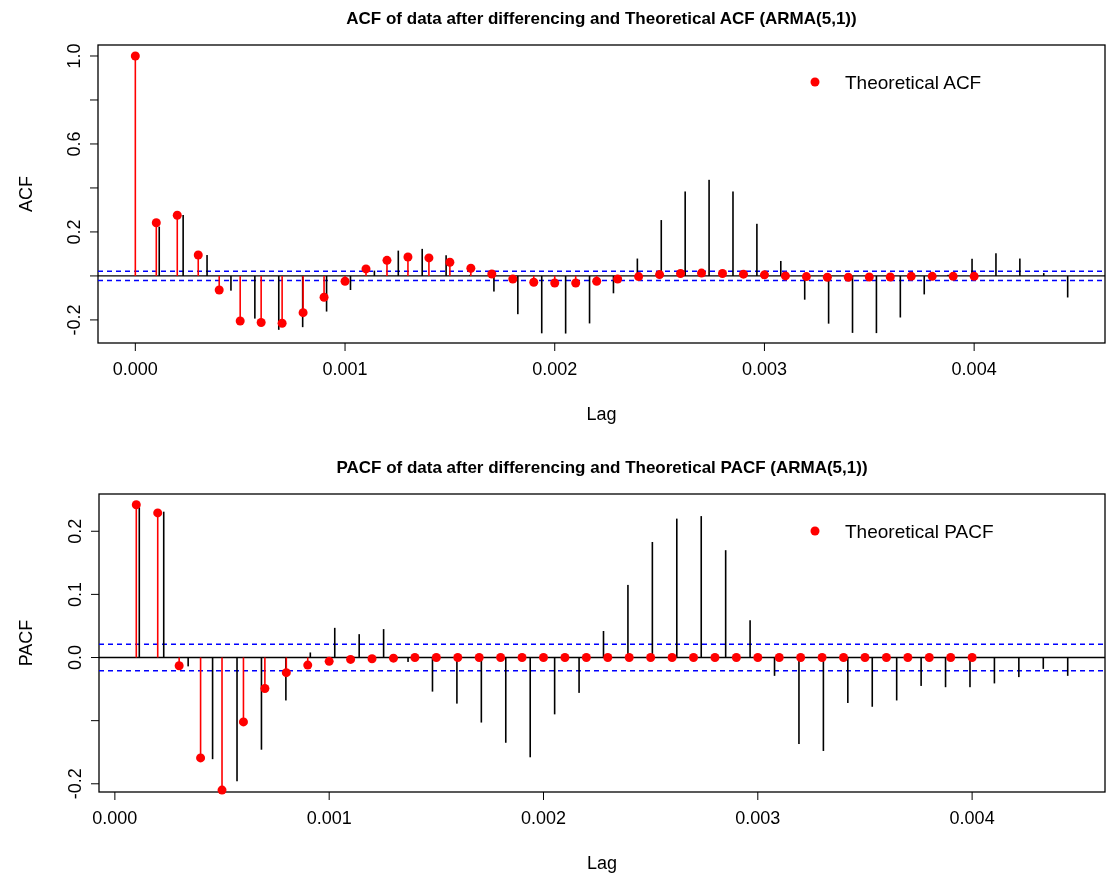 The image size is (1107, 884). I want to click on chart-title: ACF of data after differencing and Theoretical ACF (ARMA(5,1)), so click(601, 18).